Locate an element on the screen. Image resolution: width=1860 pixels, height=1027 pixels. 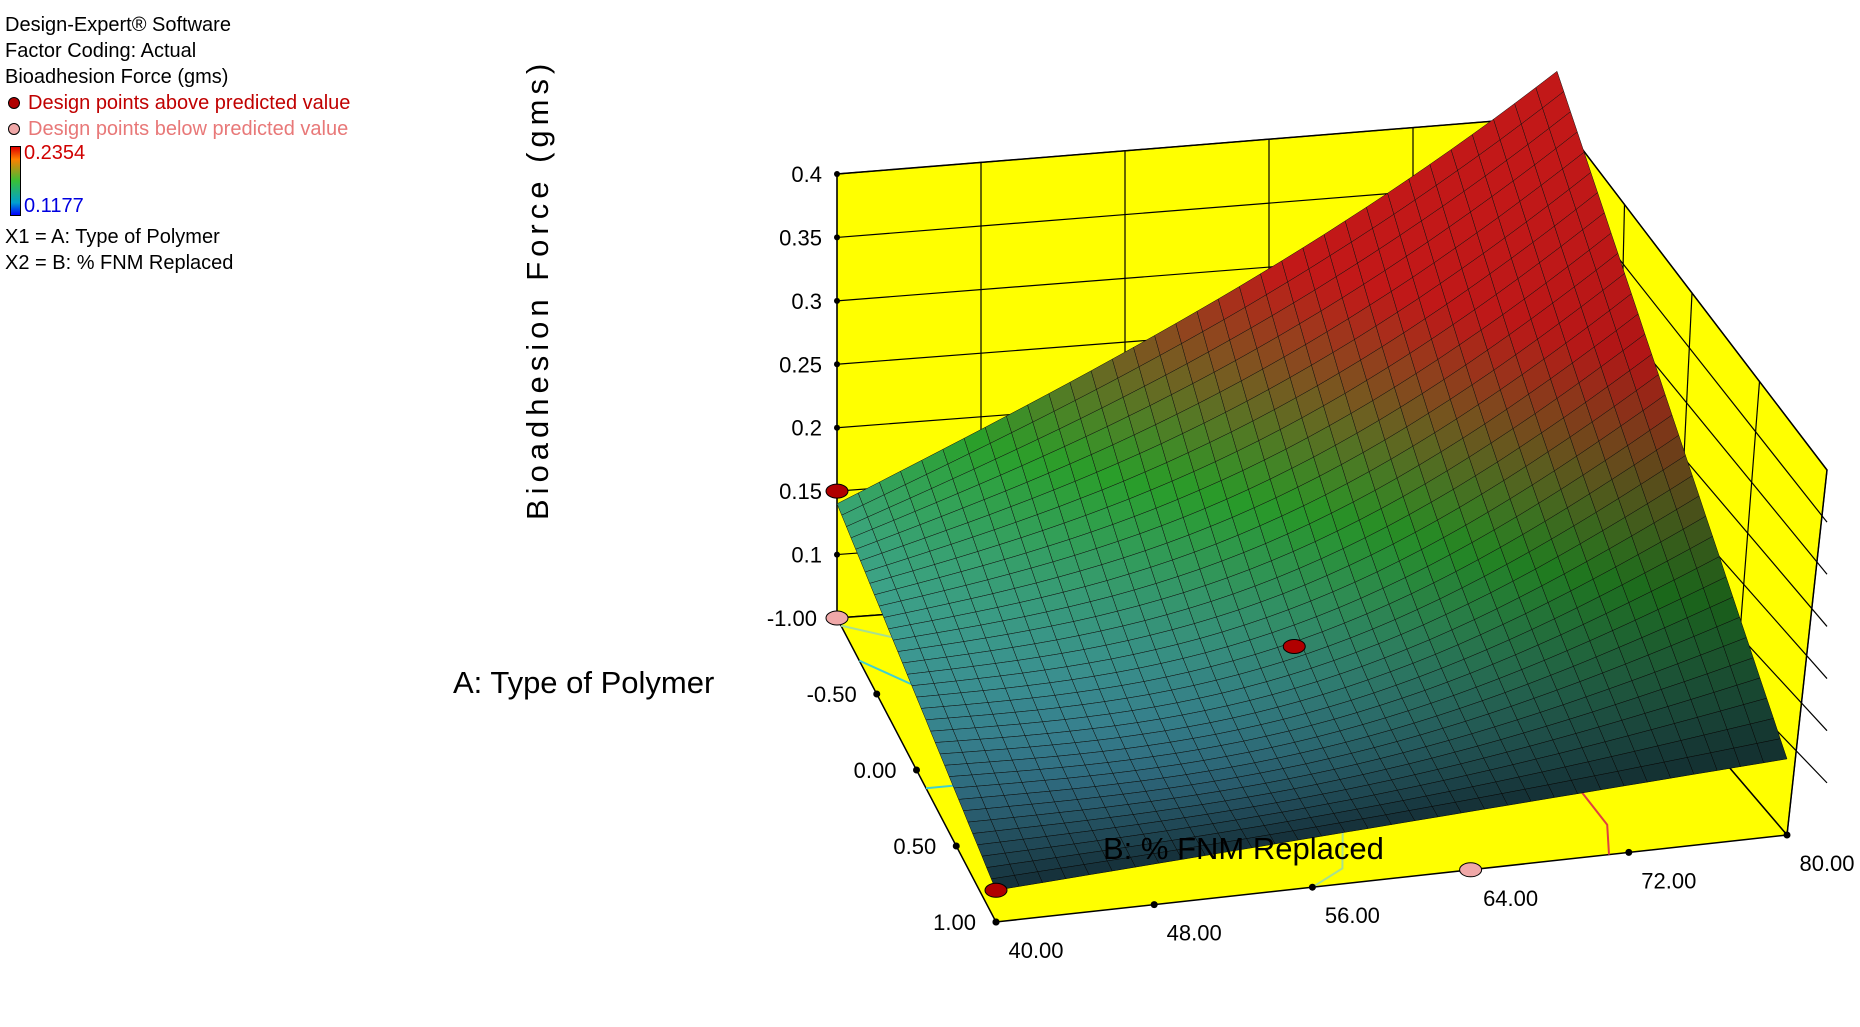
x-tick-label: 0.50 is located at coordinates (914, 846).